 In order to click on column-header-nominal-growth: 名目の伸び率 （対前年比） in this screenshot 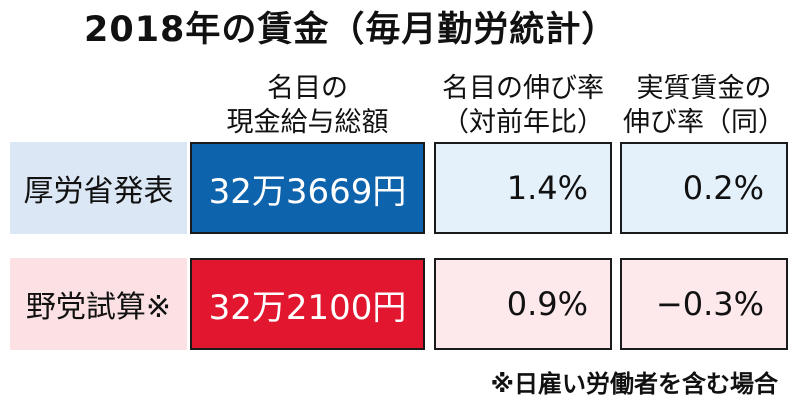, I will do `click(523, 106)`.